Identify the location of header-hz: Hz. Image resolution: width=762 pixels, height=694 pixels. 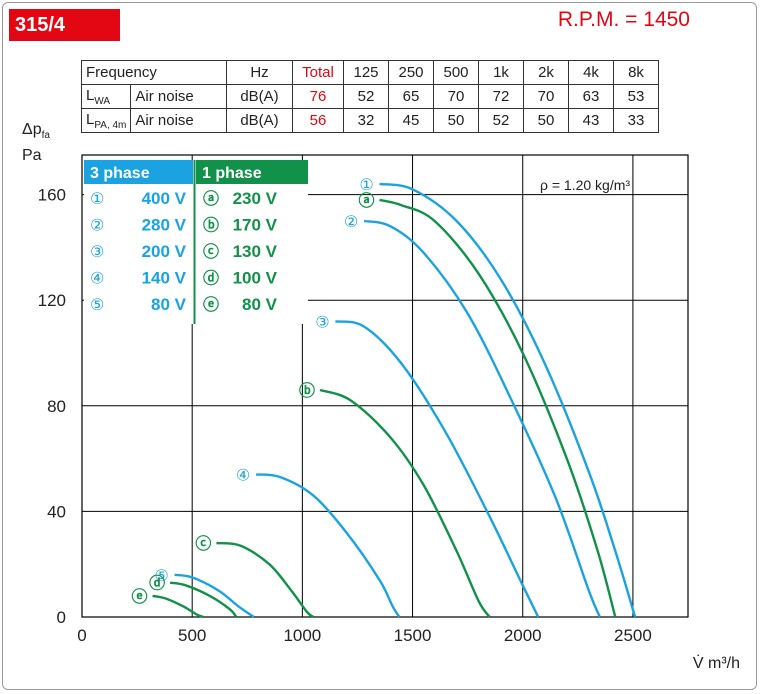
(259, 72).